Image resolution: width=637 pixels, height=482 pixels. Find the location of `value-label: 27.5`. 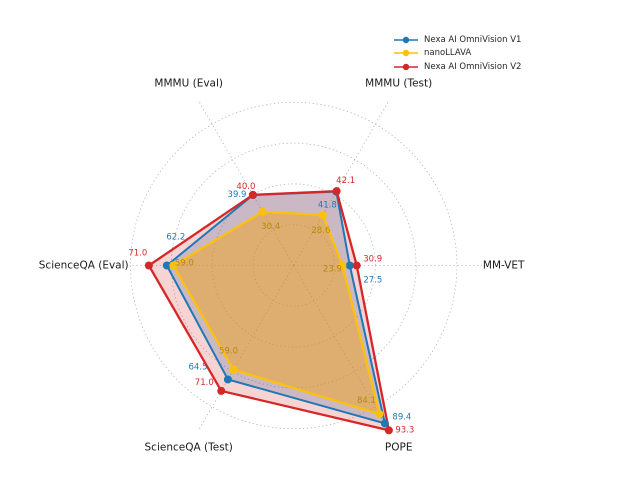

value-label: 27.5 is located at coordinates (372, 281).